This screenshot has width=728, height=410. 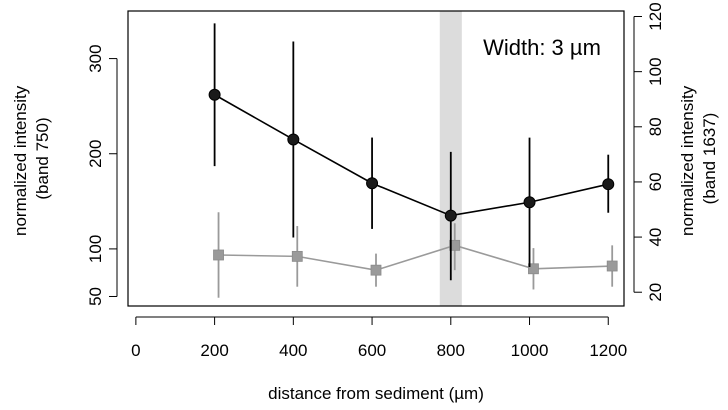 What do you see at coordinates (655, 126) in the screenshot?
I see `right-y-tick-label: 80` at bounding box center [655, 126].